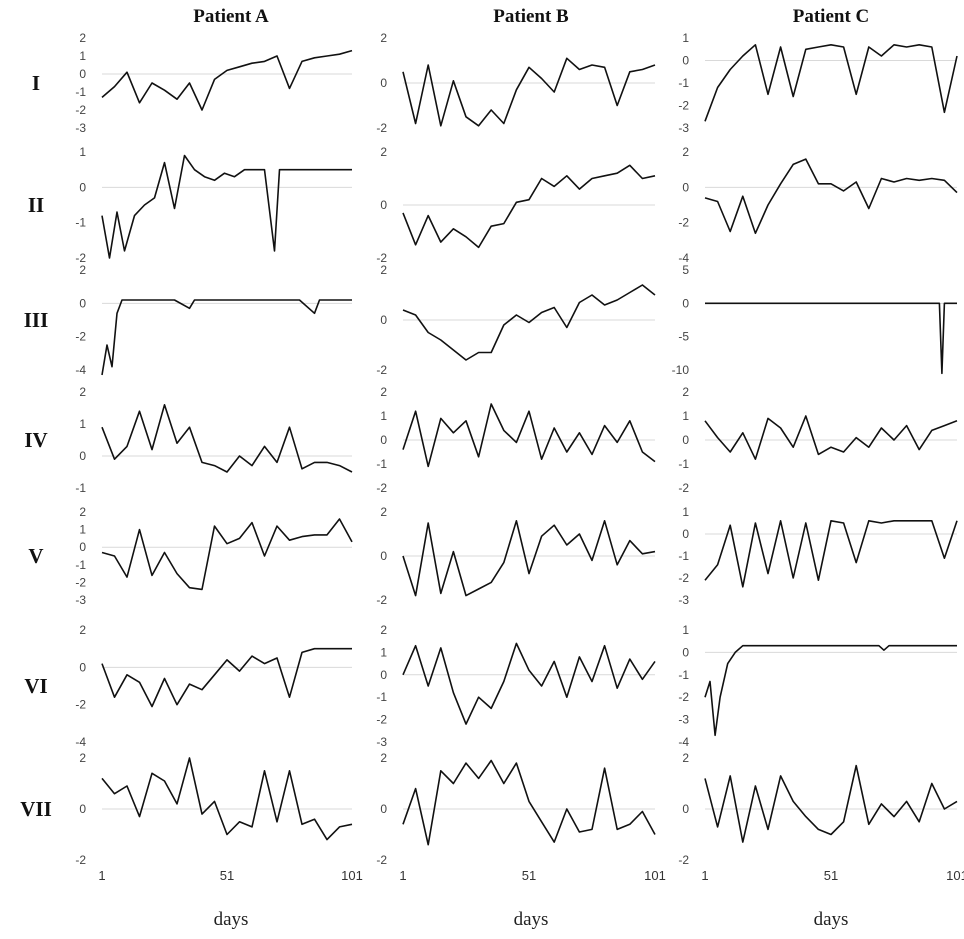 The width and height of the screenshot is (964, 939). Describe the element at coordinates (231, 16) in the screenshot. I see `column-title: Patient A` at that location.